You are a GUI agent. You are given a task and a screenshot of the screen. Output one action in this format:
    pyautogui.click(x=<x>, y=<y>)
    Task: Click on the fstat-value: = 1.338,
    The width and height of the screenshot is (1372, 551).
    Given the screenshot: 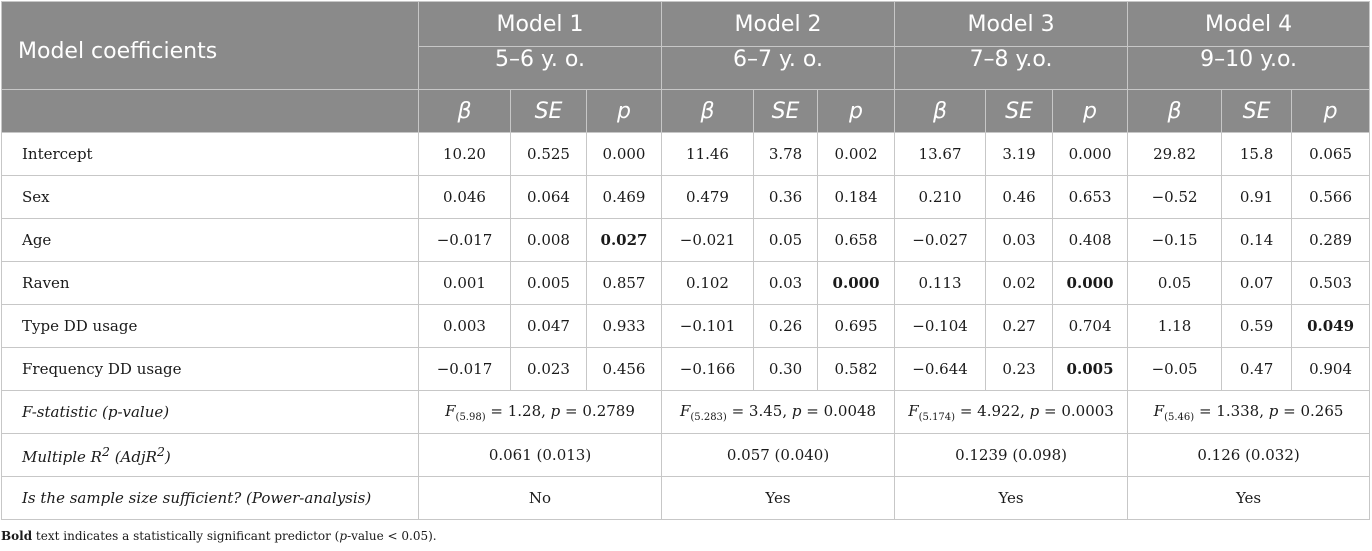 What is the action you would take?
    pyautogui.click(x=1231, y=410)
    